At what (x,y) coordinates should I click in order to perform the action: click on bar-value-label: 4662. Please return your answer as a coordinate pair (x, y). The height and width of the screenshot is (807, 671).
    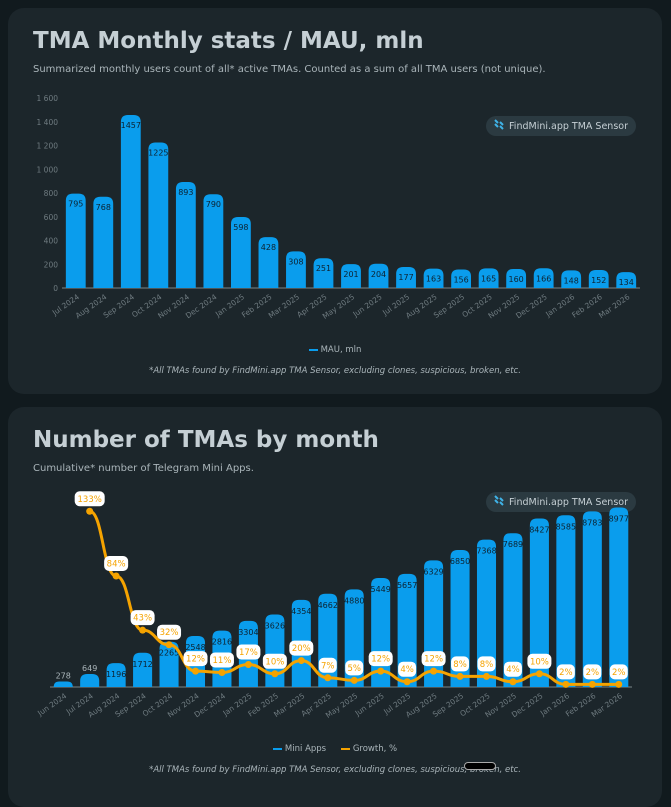
    Looking at the image, I should click on (328, 605).